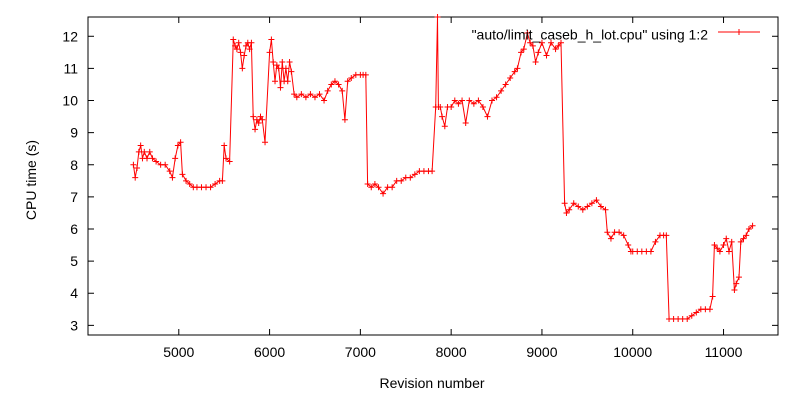  I want to click on legend: "auto/limit_caseb_h_lot.cpu" using 1:2, so click(616, 35).